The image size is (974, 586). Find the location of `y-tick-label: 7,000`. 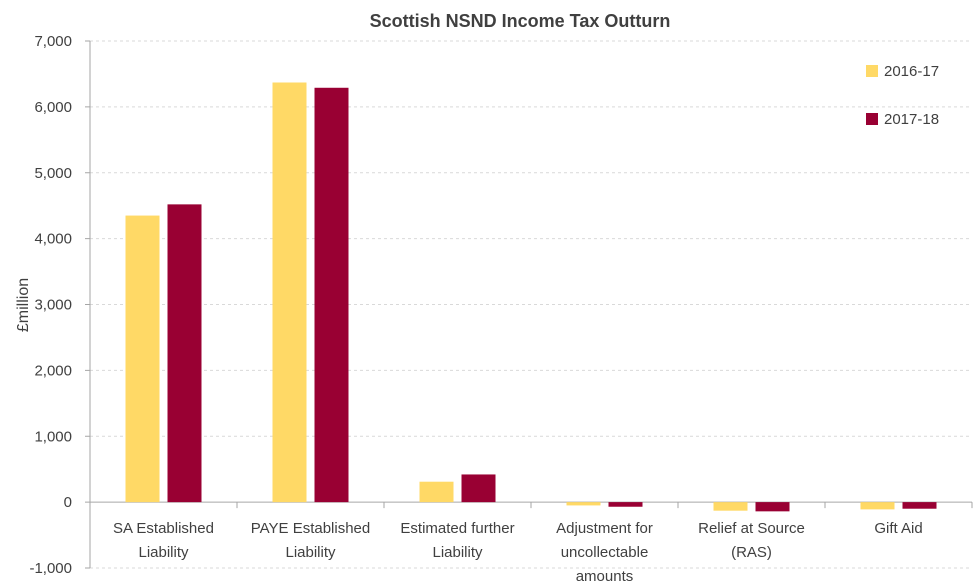

y-tick-label: 7,000 is located at coordinates (53, 41).